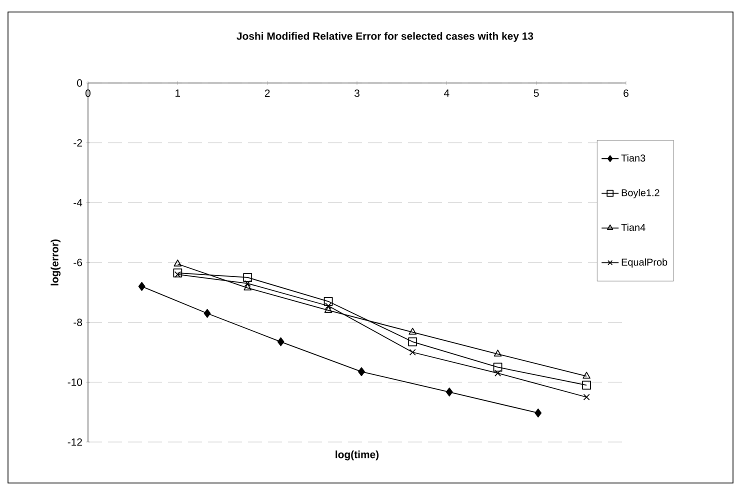 This screenshot has height=485, width=735. I want to click on legend-label: Tian3, so click(633, 158).